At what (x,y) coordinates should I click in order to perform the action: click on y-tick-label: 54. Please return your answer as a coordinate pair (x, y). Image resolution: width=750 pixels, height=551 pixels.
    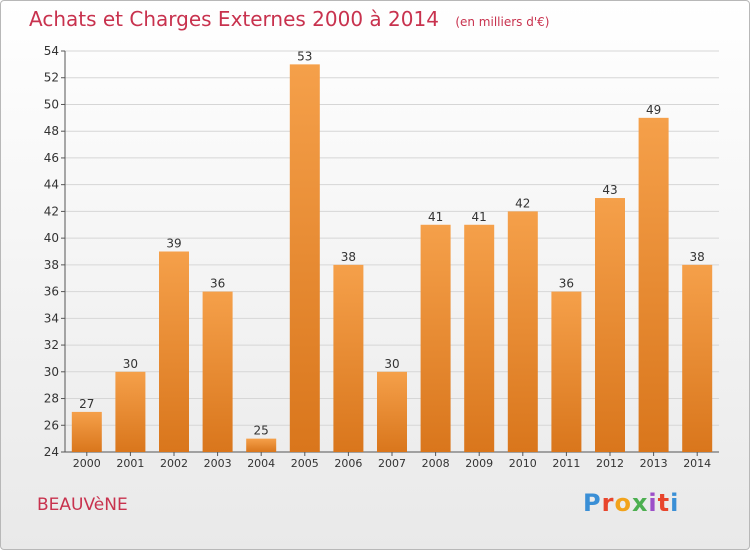
    Looking at the image, I should click on (51, 51).